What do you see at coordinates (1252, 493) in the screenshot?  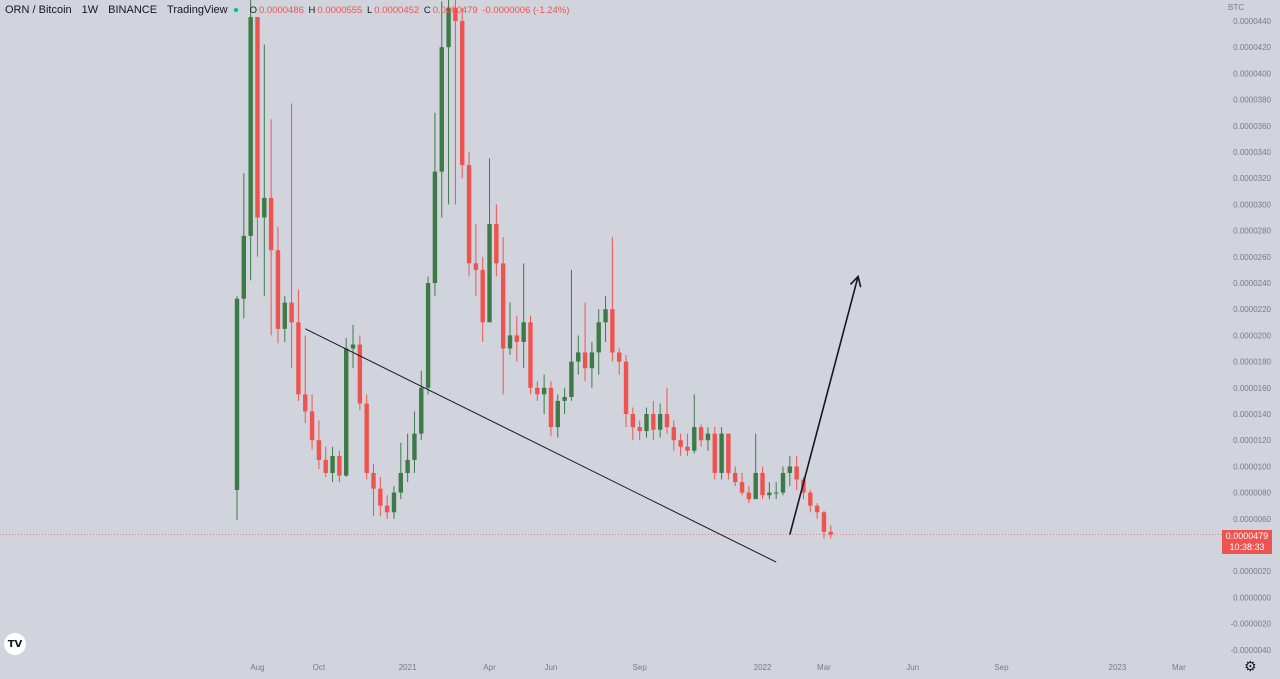 I see `y-tick-label: 0.0000080` at bounding box center [1252, 493].